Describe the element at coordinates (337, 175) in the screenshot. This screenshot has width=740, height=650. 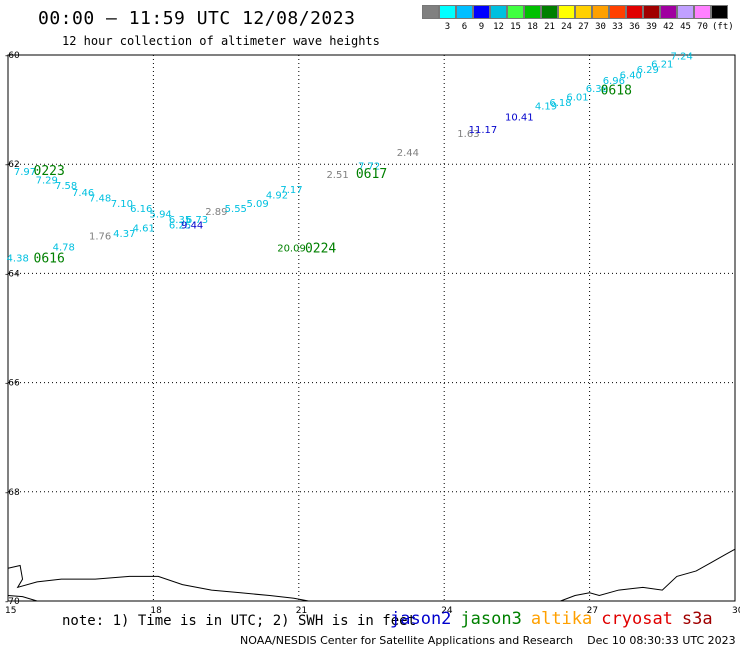
I see `wave-height-value: 2.51` at that location.